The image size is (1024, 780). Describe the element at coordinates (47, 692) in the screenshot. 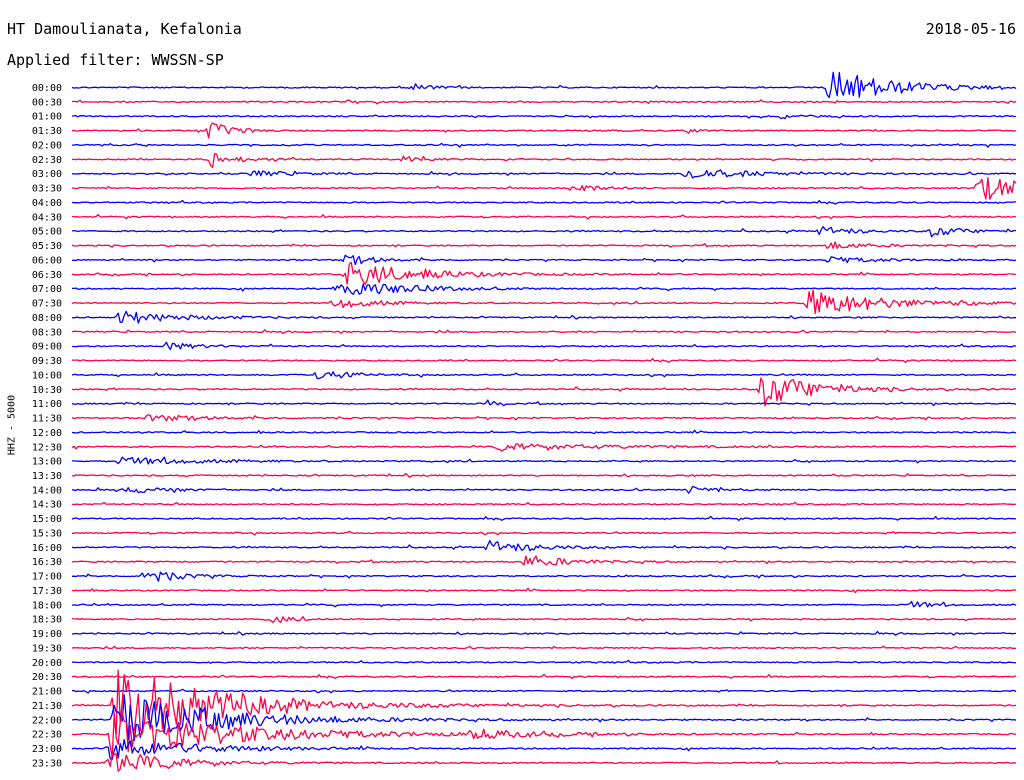

I see `time-label: 21:00` at that location.